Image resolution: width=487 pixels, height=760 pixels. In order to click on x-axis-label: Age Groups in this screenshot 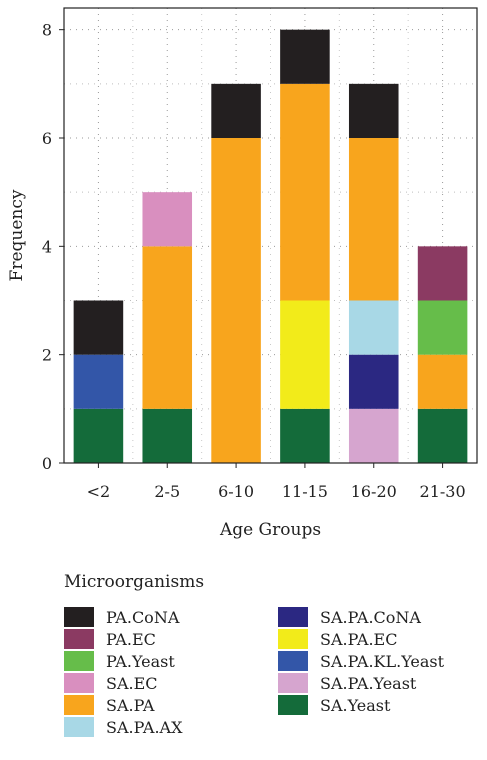, I will do `click(270, 530)`.